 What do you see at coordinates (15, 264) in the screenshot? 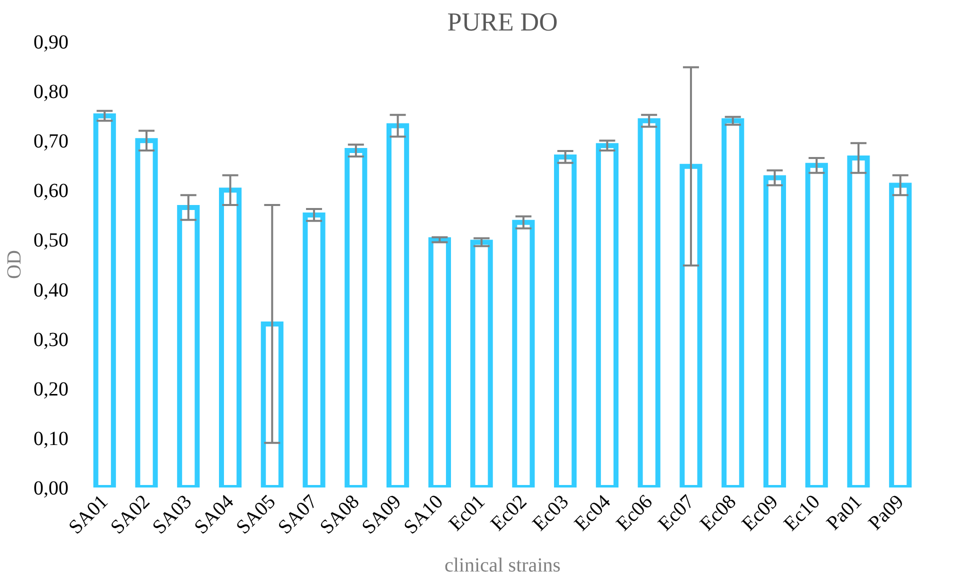
I see `y-axis-title: OD` at bounding box center [15, 264].